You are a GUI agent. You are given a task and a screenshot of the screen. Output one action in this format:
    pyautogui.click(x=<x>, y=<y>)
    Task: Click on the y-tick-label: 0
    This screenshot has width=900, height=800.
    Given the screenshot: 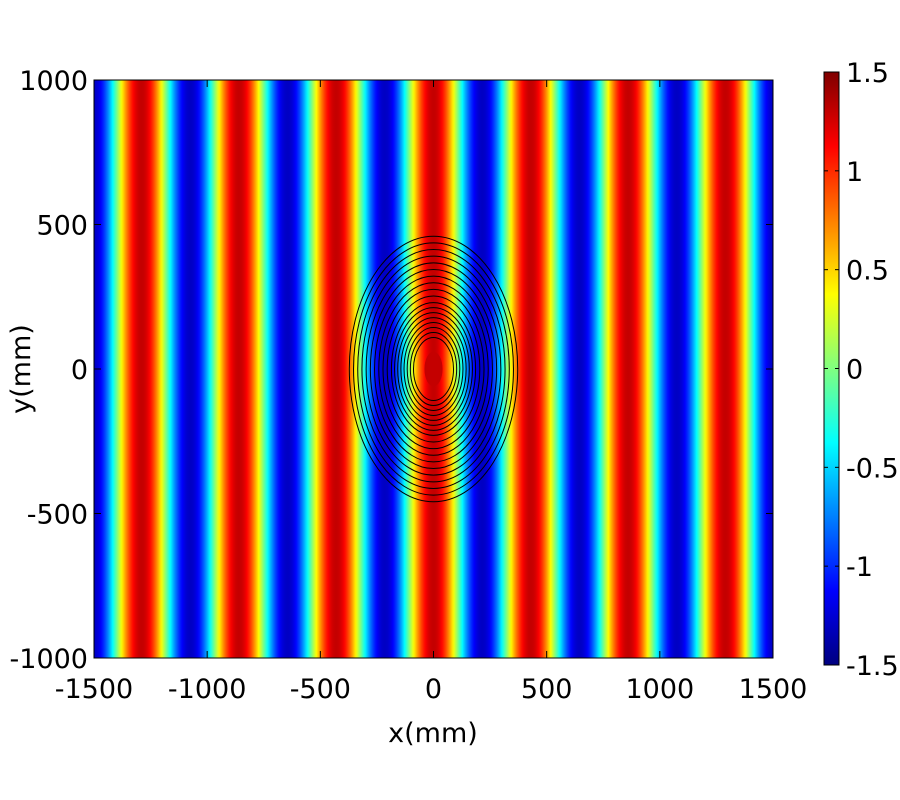 What is the action you would take?
    pyautogui.click(x=79, y=370)
    